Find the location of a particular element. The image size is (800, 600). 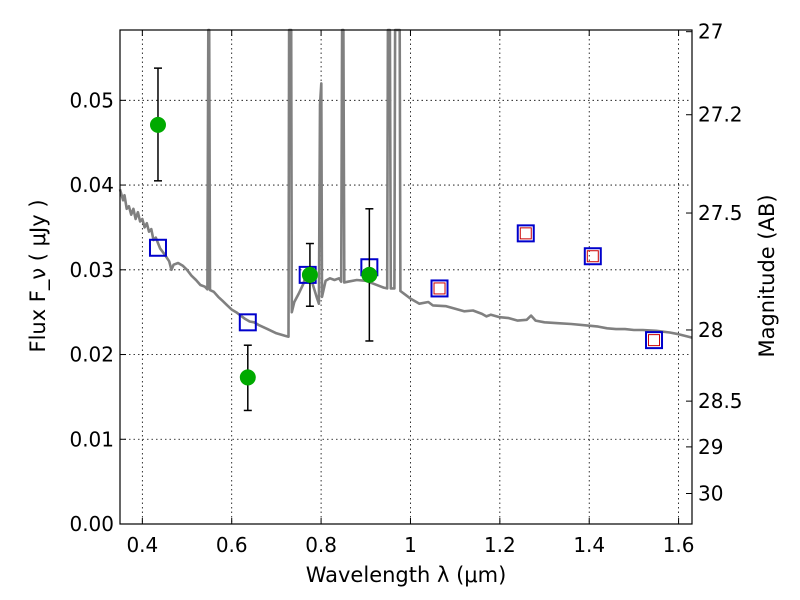

y-axis-title: Flux F_ν ( μJy ) is located at coordinates (38, 275).